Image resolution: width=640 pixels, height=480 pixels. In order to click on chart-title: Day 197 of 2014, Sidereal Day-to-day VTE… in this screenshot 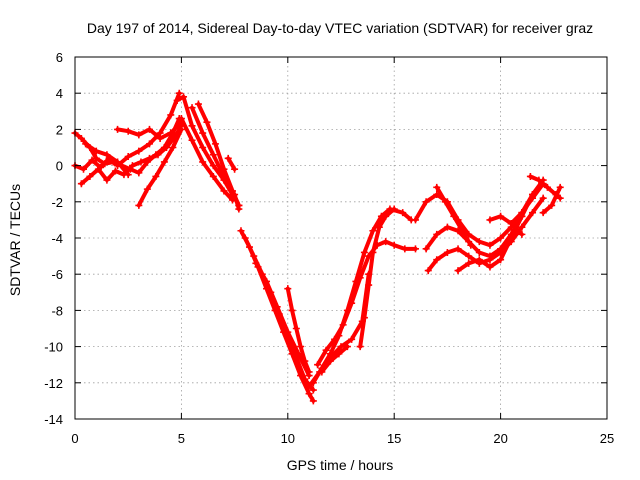, I will do `click(340, 28)`.